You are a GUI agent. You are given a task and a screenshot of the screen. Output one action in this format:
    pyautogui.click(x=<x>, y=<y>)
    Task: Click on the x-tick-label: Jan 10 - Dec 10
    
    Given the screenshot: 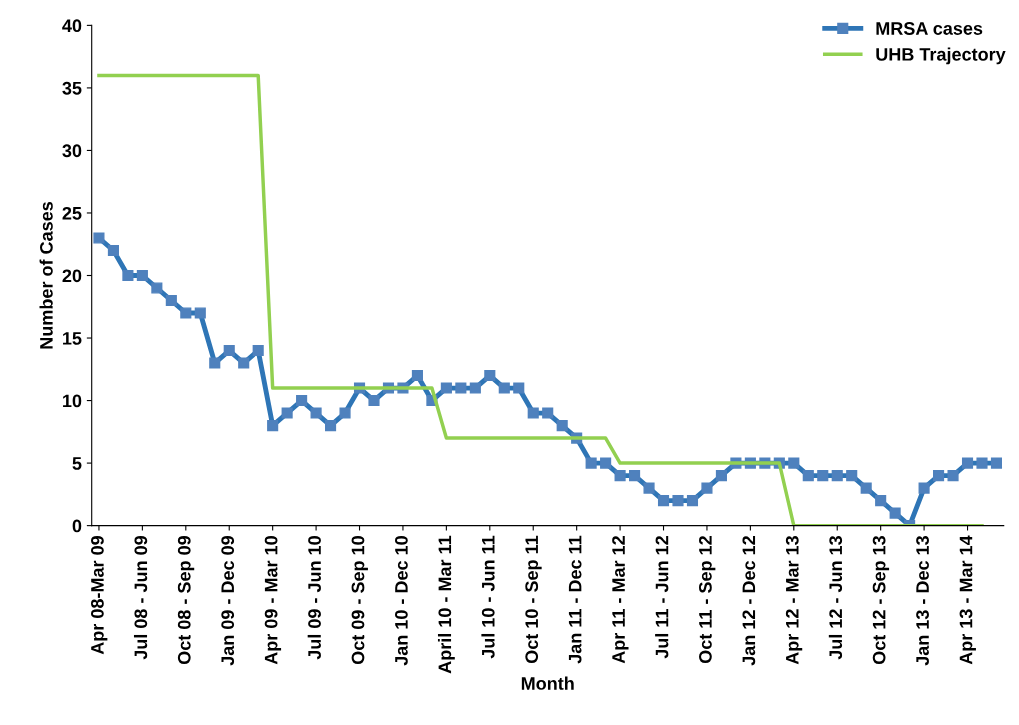 What is the action you would take?
    pyautogui.click(x=401, y=601)
    